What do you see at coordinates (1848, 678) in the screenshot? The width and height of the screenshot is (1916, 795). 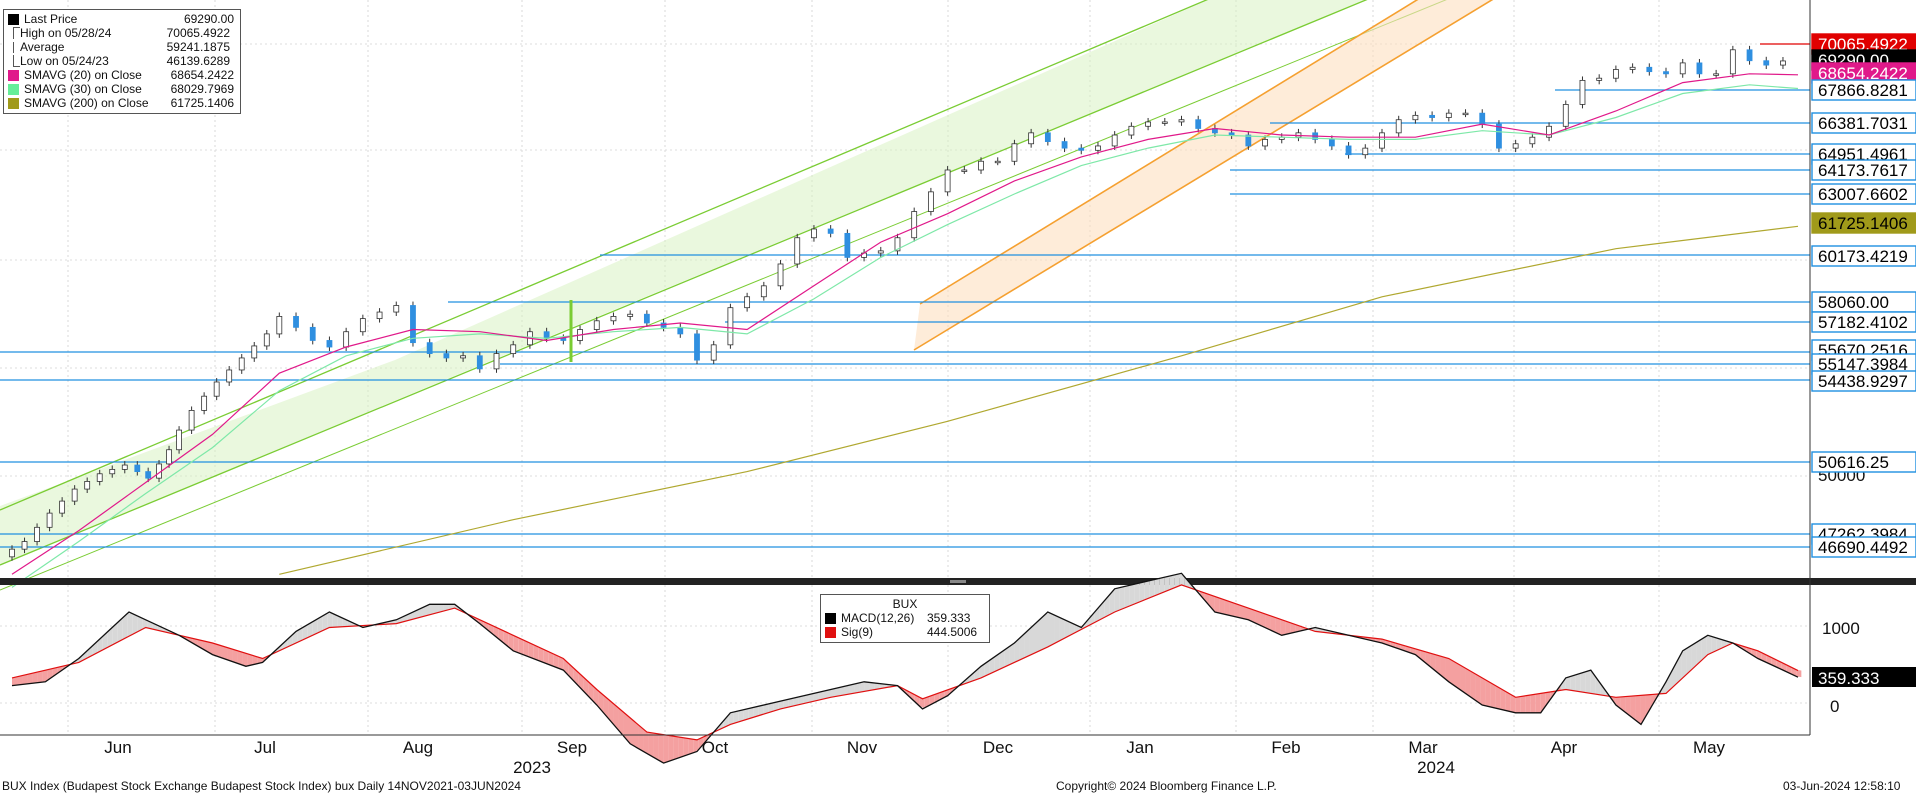 I see `macd-tag-label: 359.333` at bounding box center [1848, 678].